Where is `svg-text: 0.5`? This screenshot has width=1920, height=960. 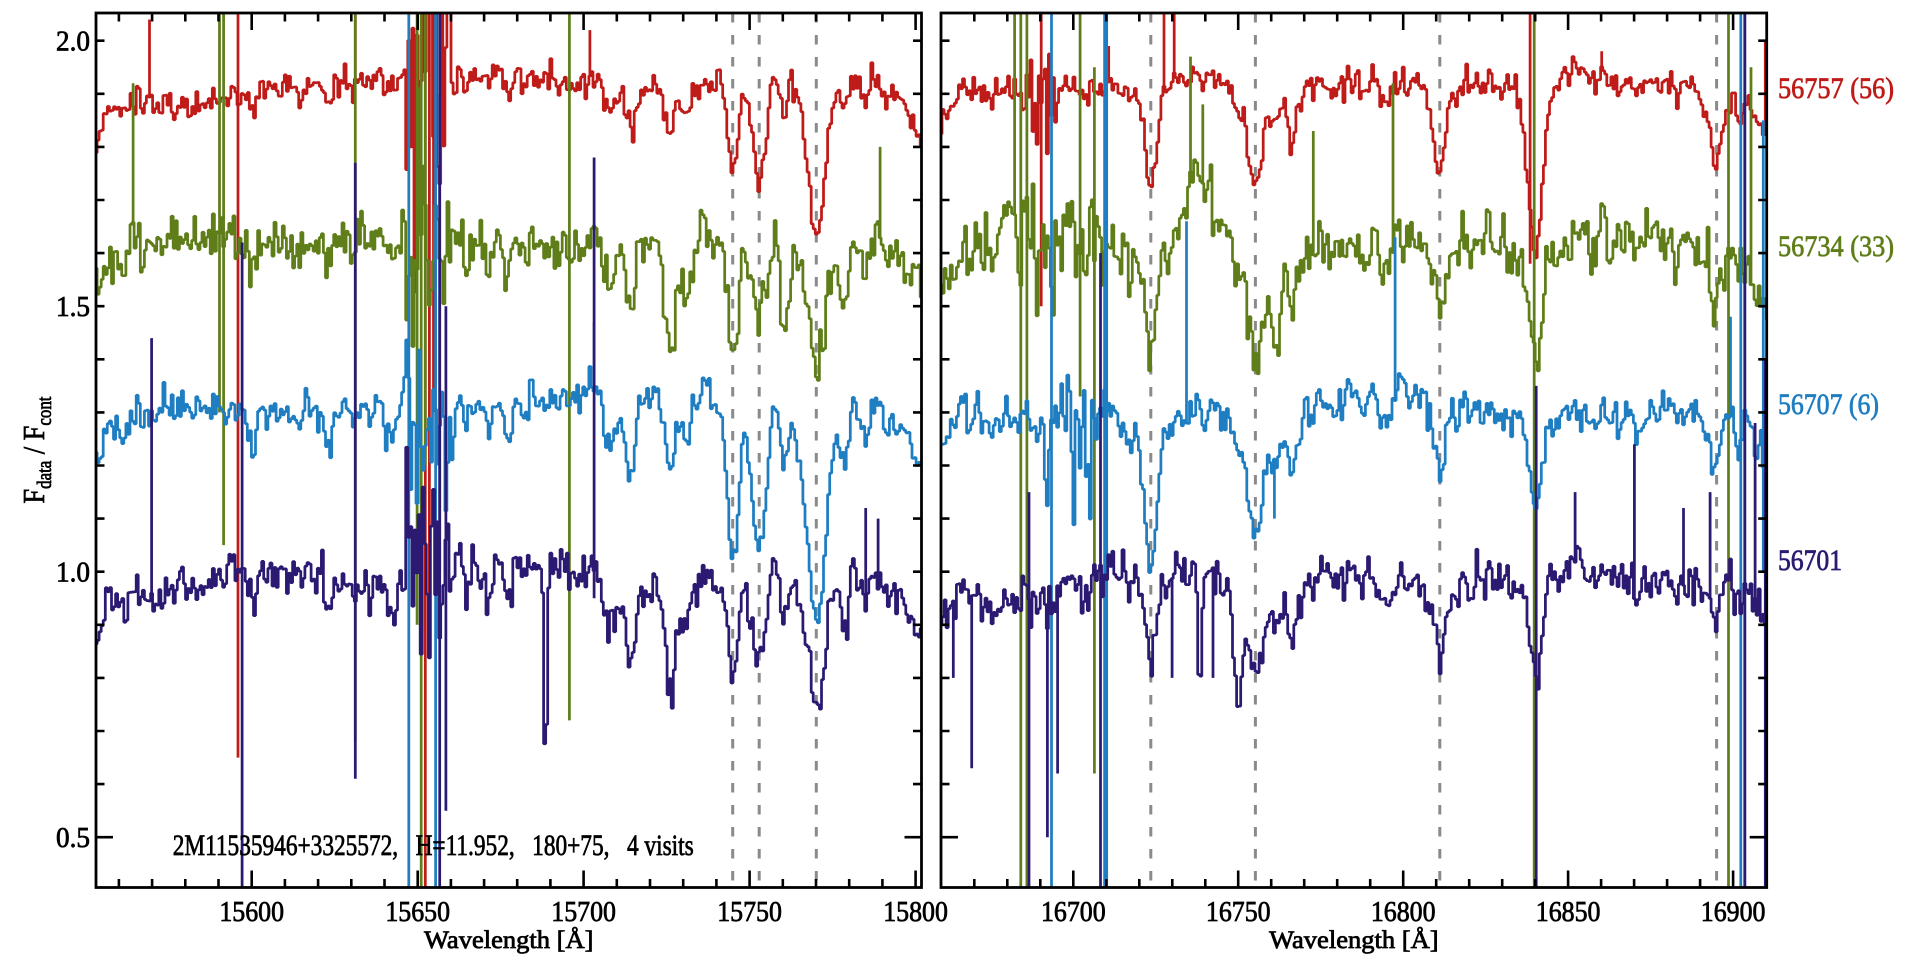 svg-text: 0.5 is located at coordinates (73, 838).